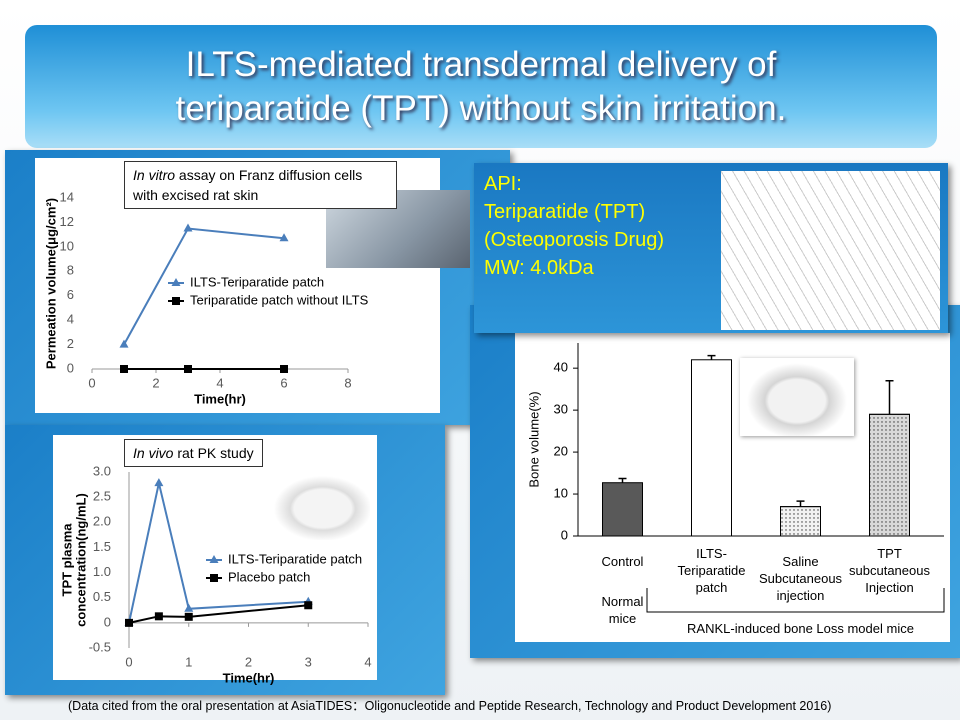 The image size is (960, 720). Describe the element at coordinates (308, 661) in the screenshot. I see `x-tick-label: 3` at that location.